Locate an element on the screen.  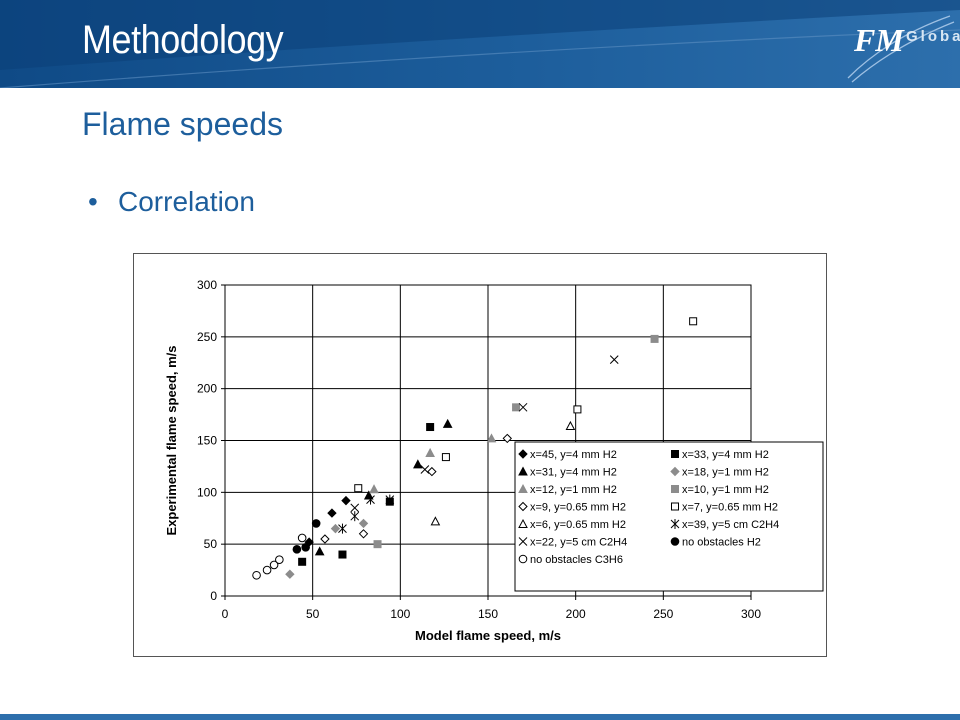
legend-label: x=6, y=0.65 mm H2 is located at coordinates (578, 525).